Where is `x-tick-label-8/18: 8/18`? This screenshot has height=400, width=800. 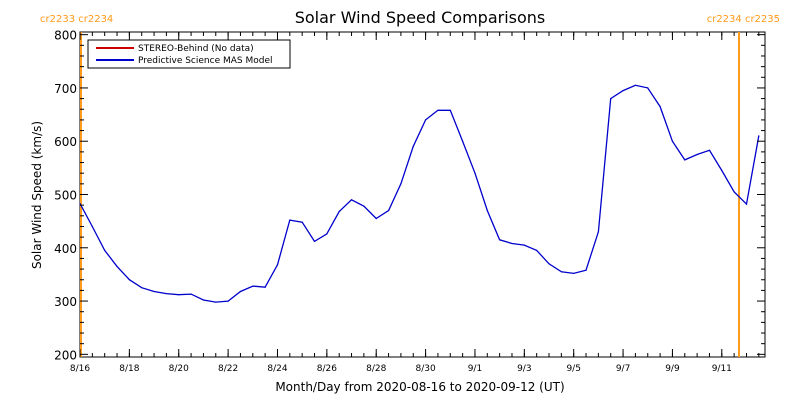
x-tick-label-8/18: 8/18 is located at coordinates (129, 369).